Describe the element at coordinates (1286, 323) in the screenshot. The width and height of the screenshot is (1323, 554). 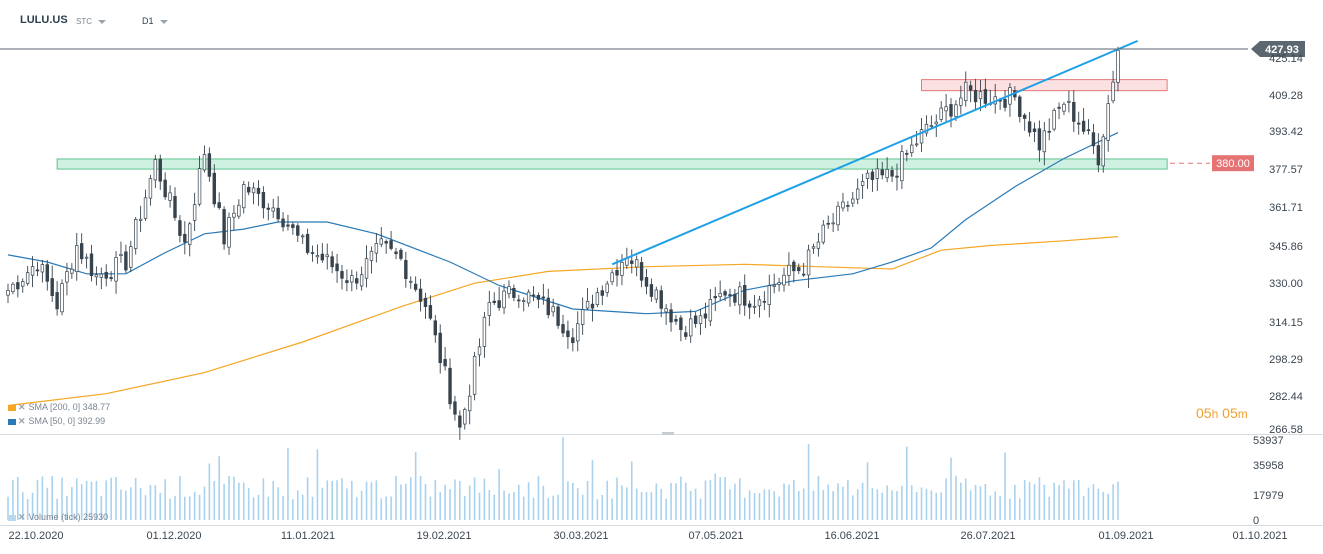
I see `price-tick-label: 314.15` at that location.